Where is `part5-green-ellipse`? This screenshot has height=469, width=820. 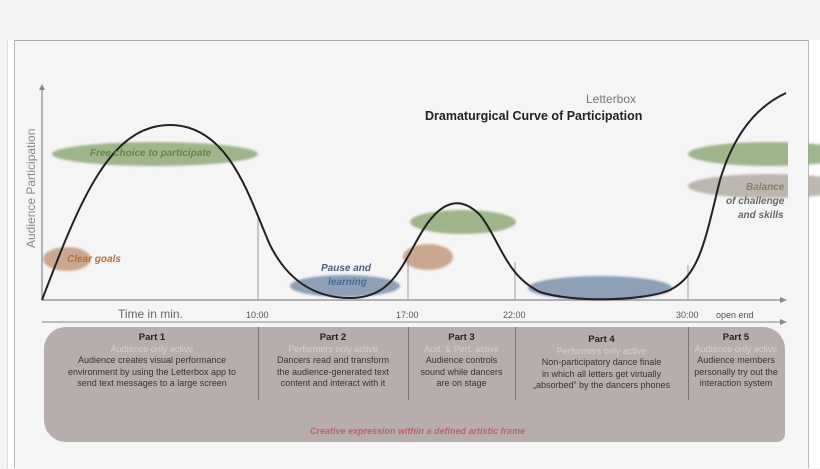
part5-green-ellipse is located at coordinates (754, 154).